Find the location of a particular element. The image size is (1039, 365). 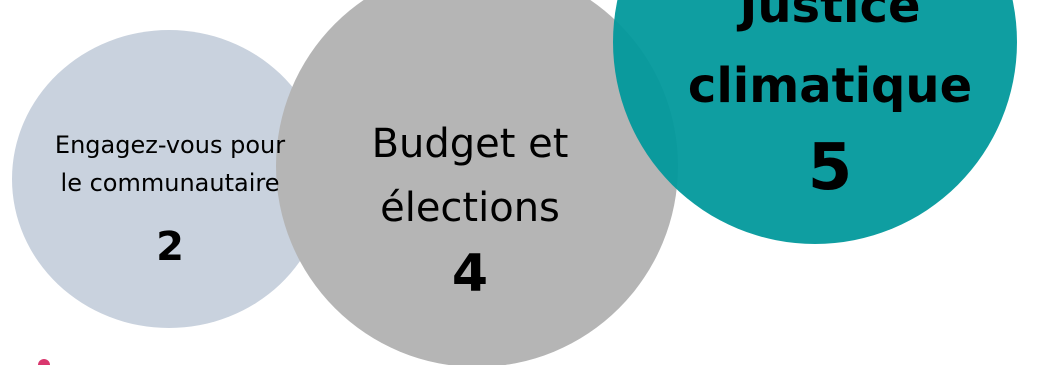

bubble-count-budget: 4 is located at coordinates (470, 274).